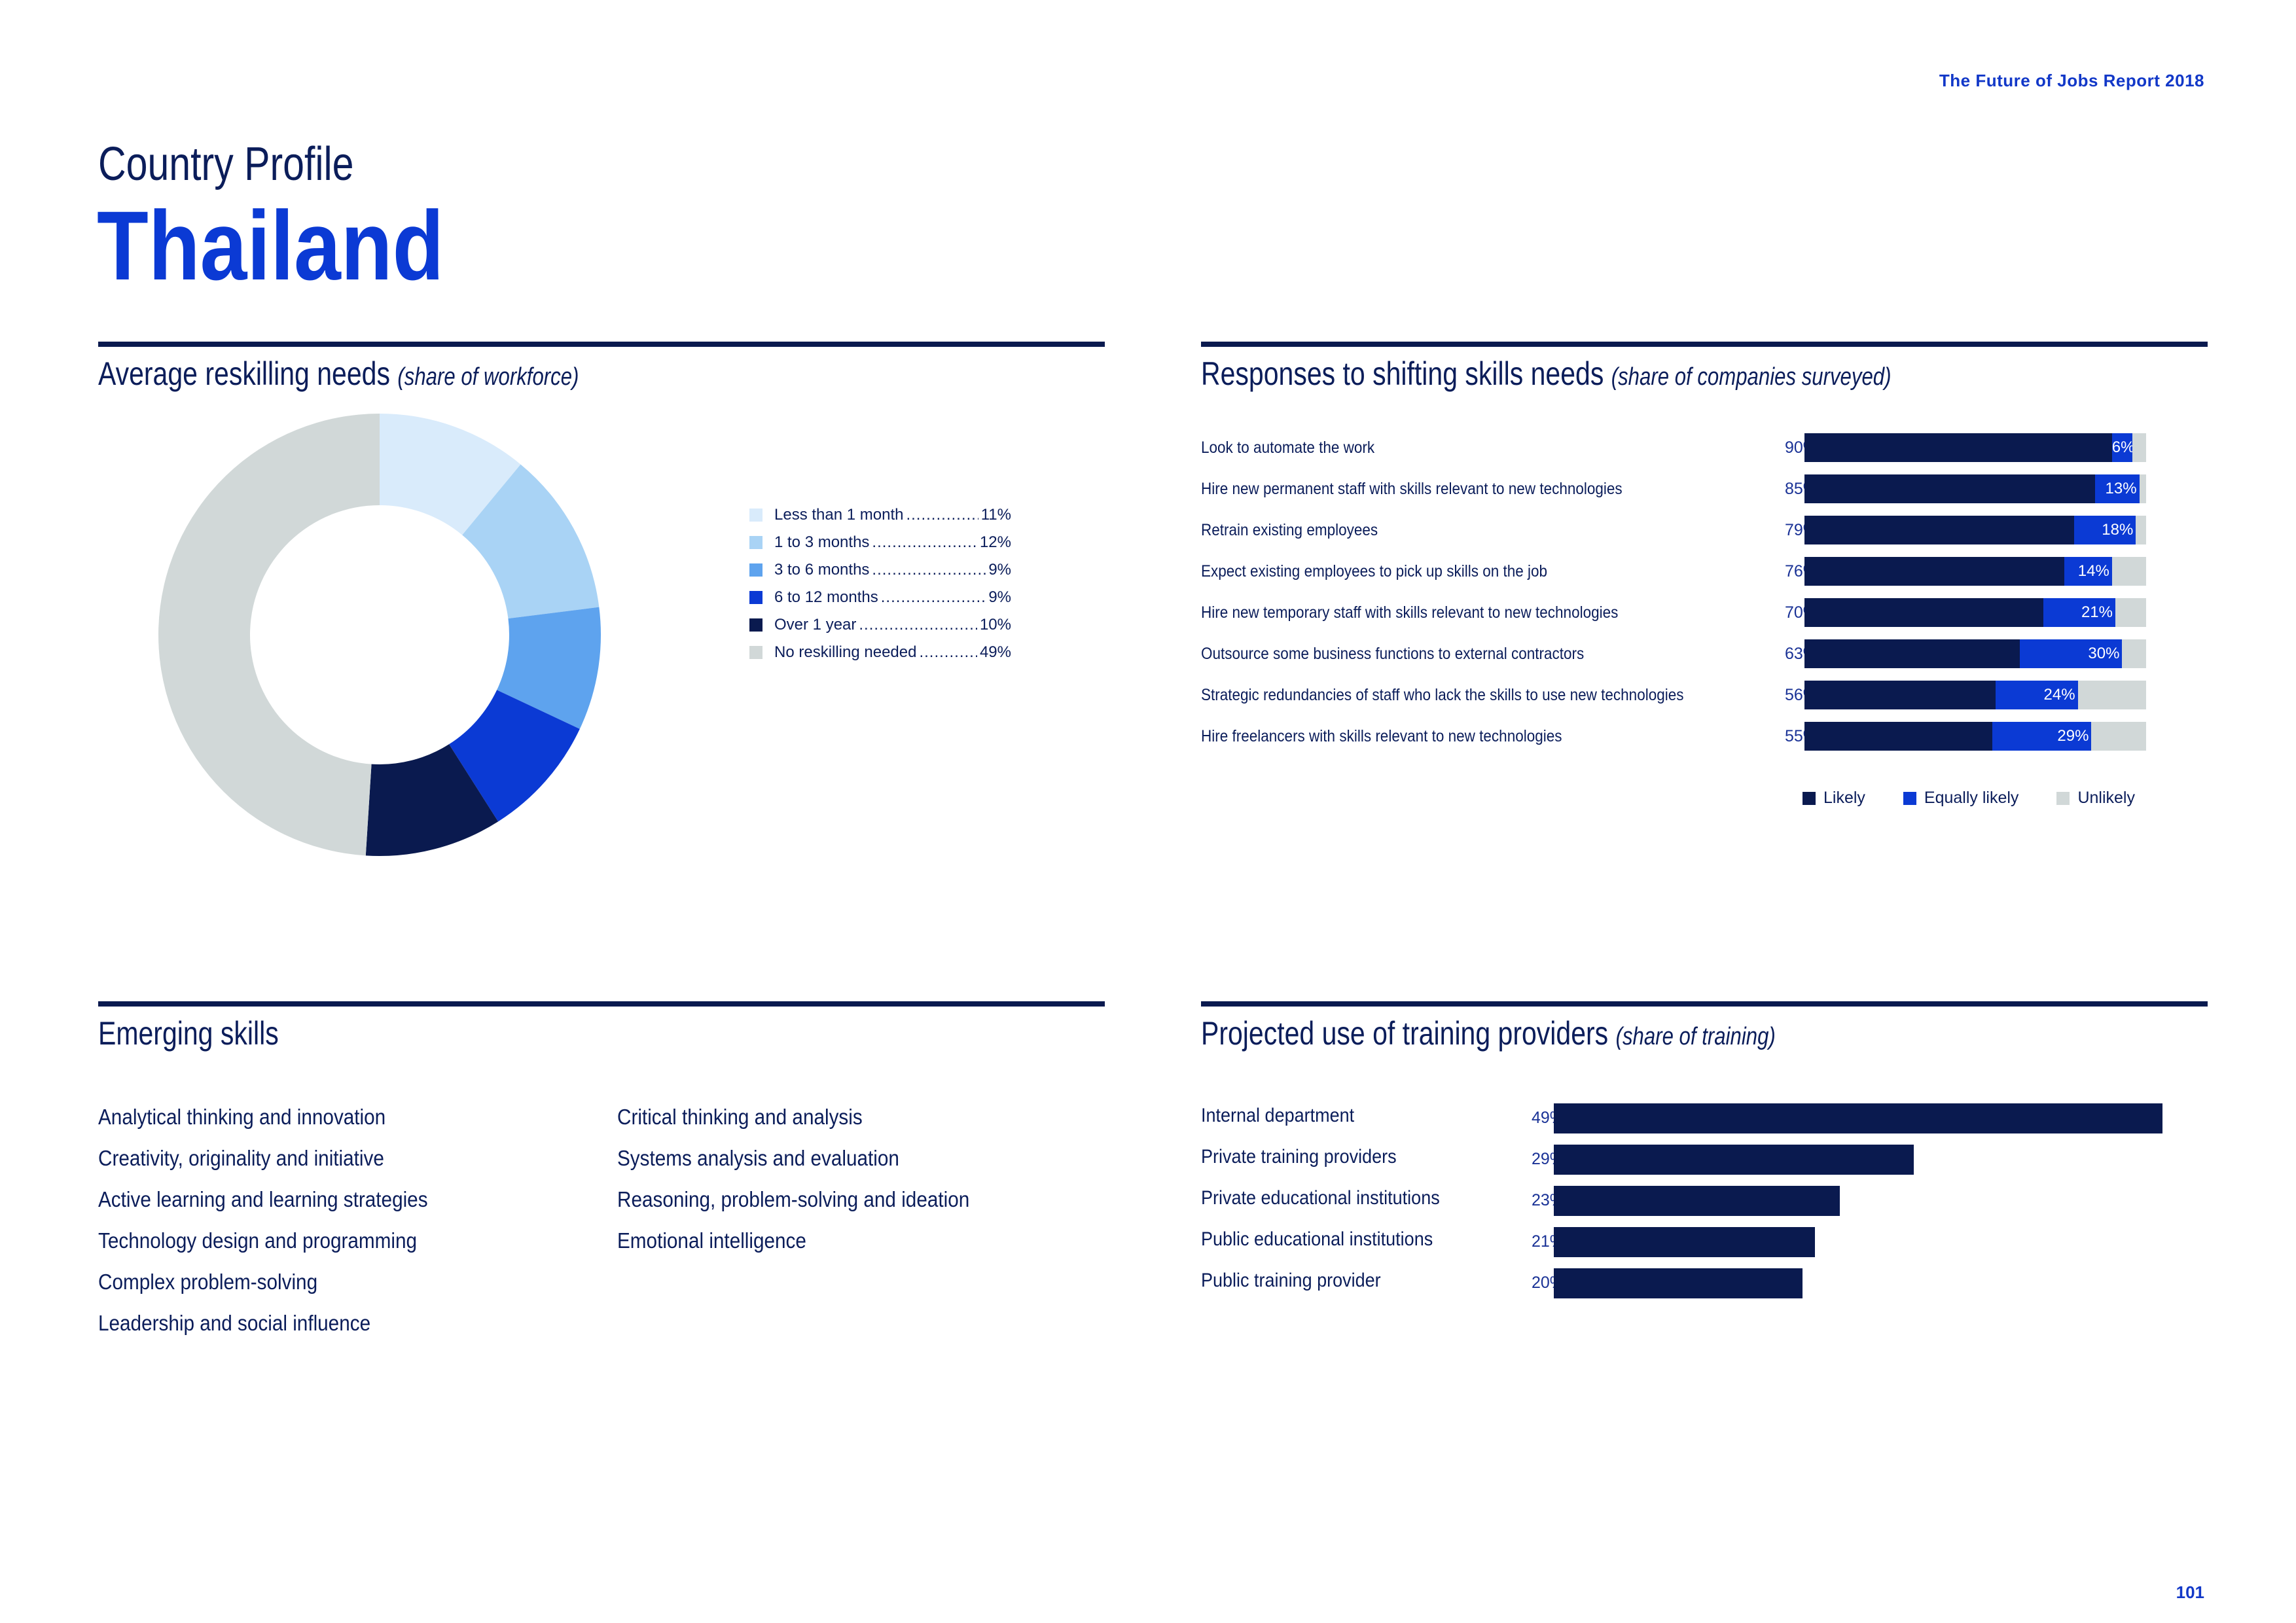 This screenshot has height=1623, width=2296. I want to click on responses-legend-item: Equally likely, so click(1960, 798).